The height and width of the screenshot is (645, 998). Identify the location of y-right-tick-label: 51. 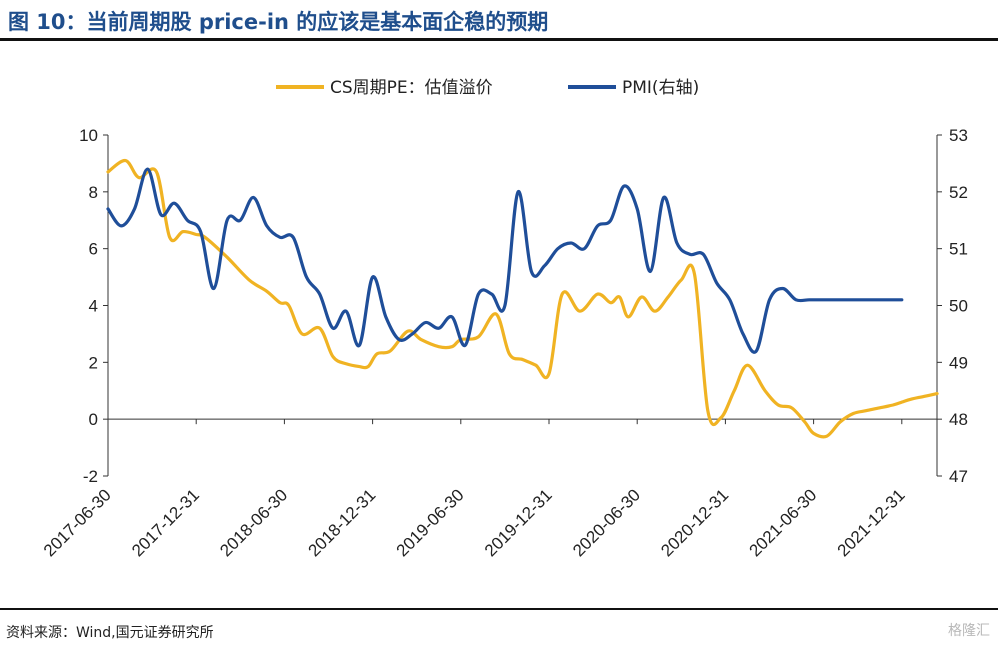
(958, 249).